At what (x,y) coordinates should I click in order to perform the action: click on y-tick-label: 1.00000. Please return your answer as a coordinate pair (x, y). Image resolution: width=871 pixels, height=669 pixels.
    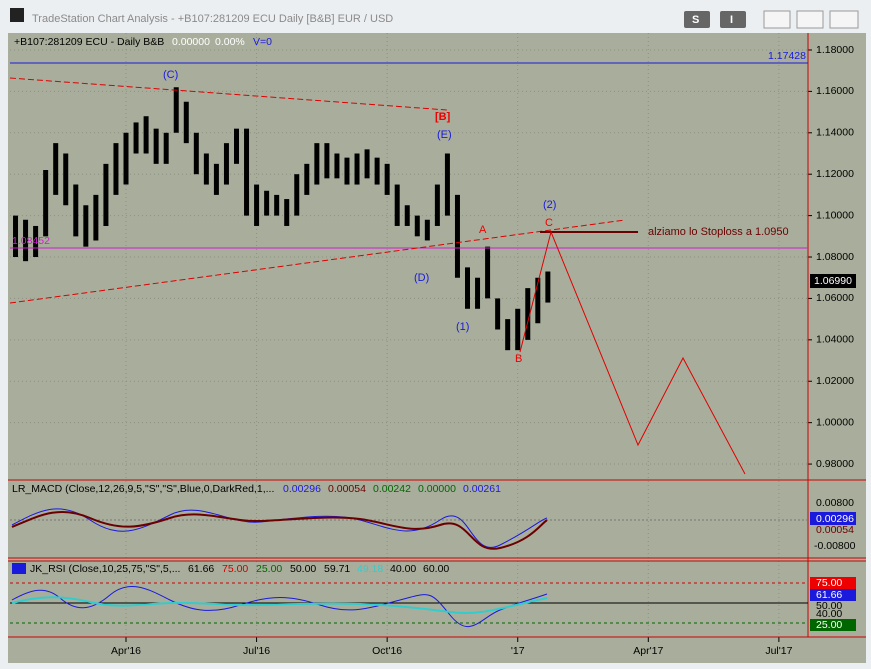
    Looking at the image, I should click on (835, 422).